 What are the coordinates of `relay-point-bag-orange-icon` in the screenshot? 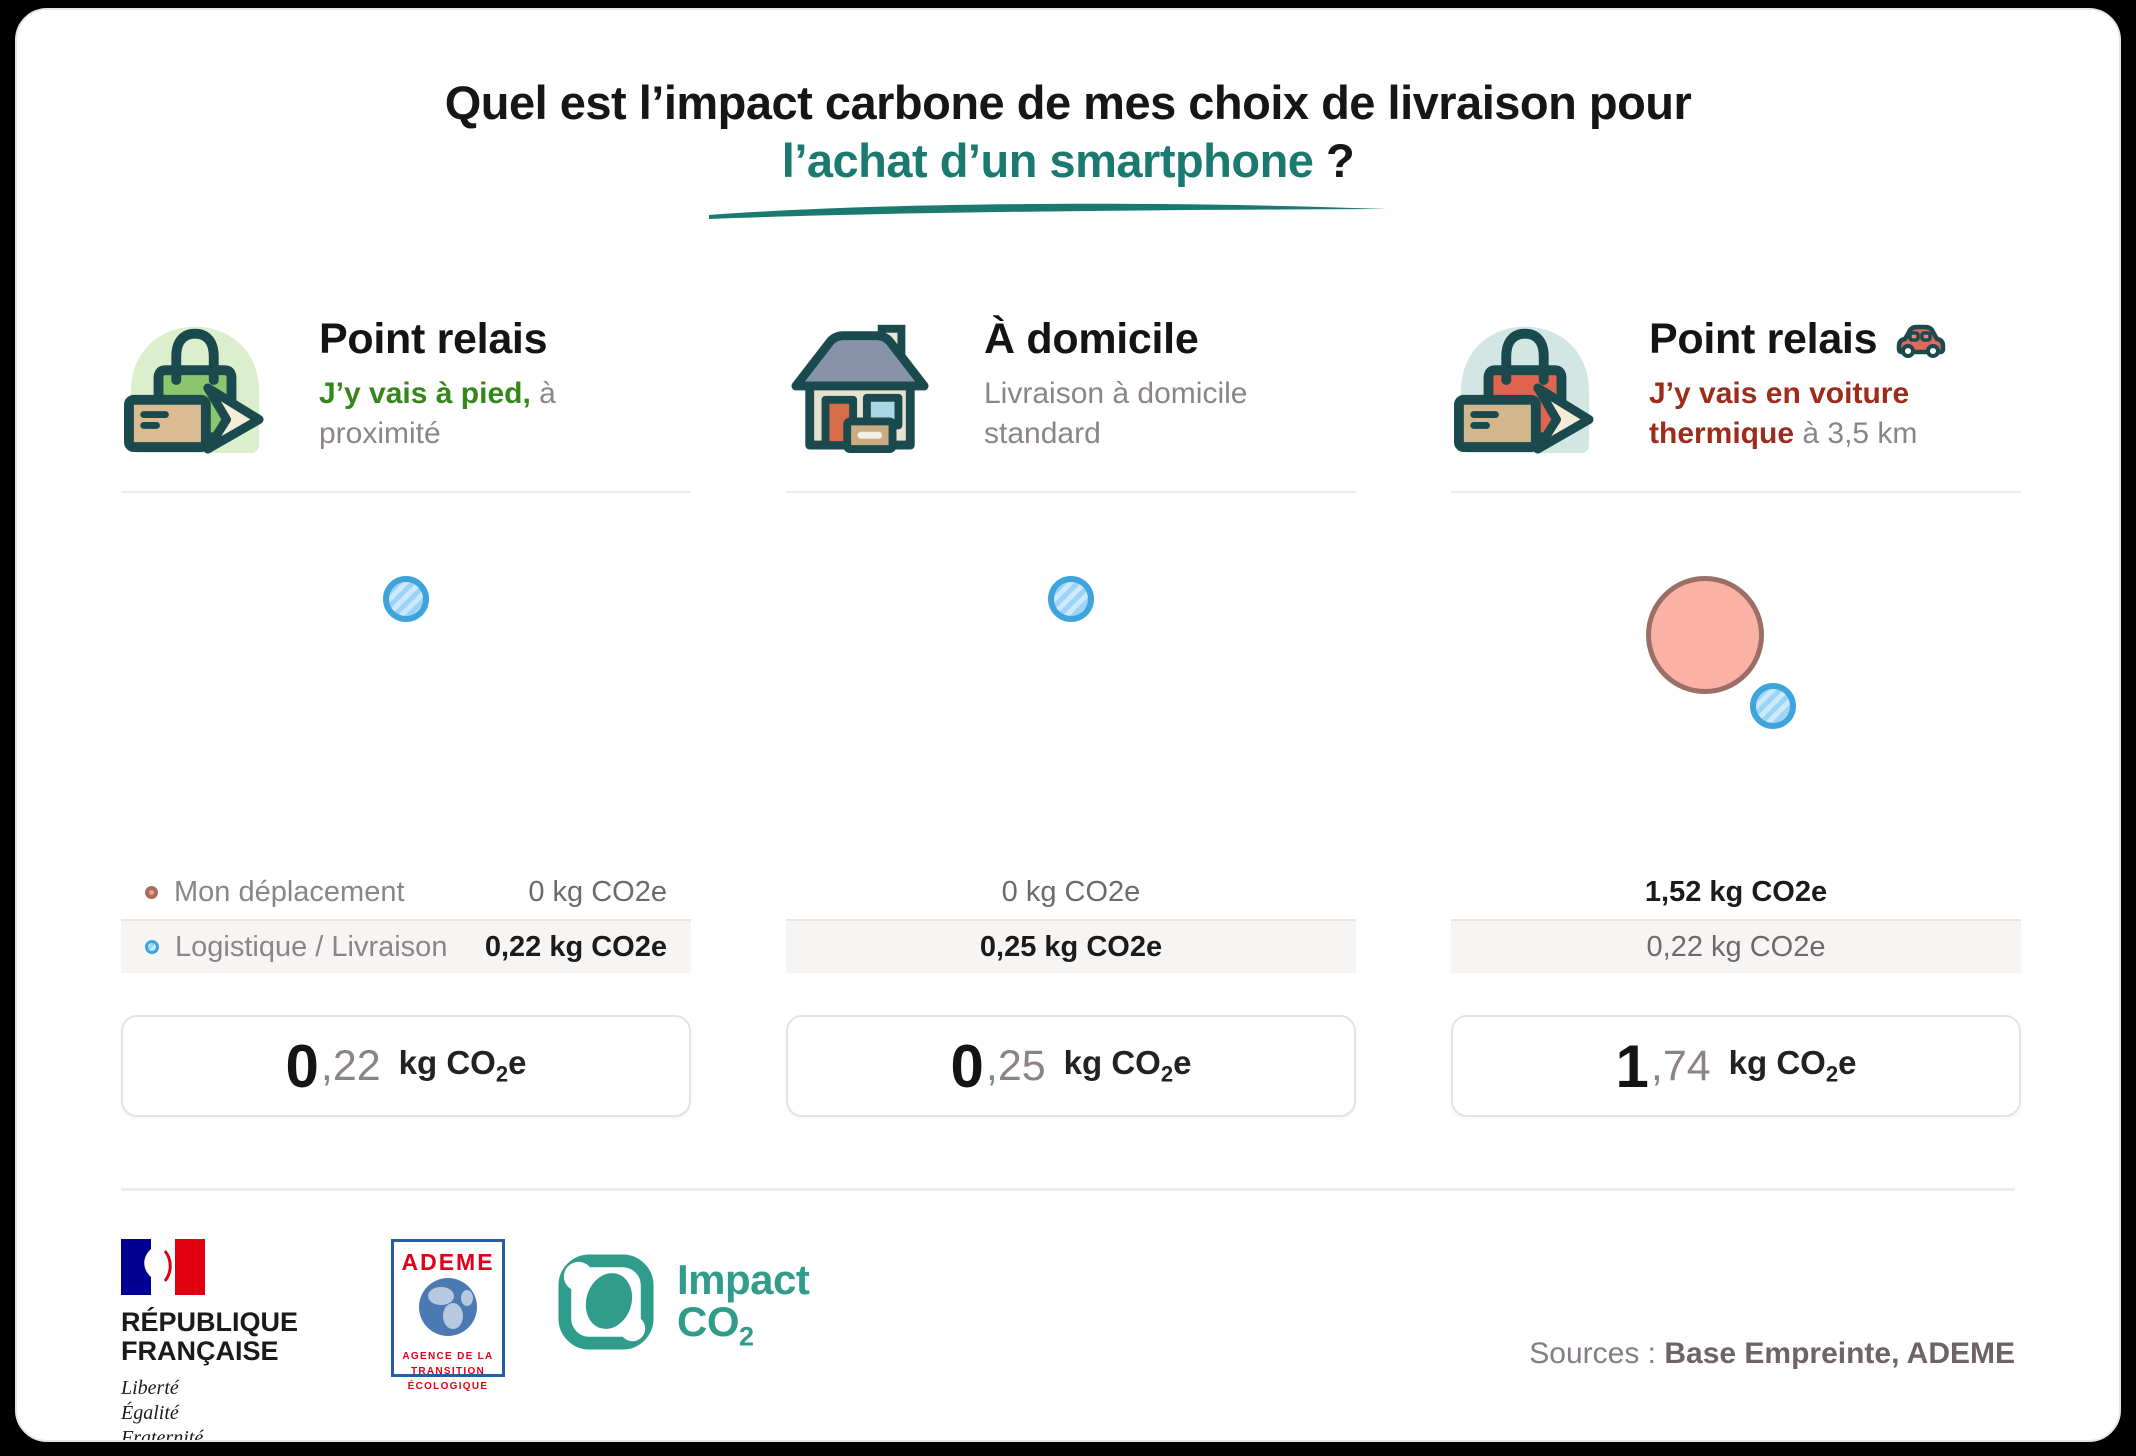 It's located at (1524, 390).